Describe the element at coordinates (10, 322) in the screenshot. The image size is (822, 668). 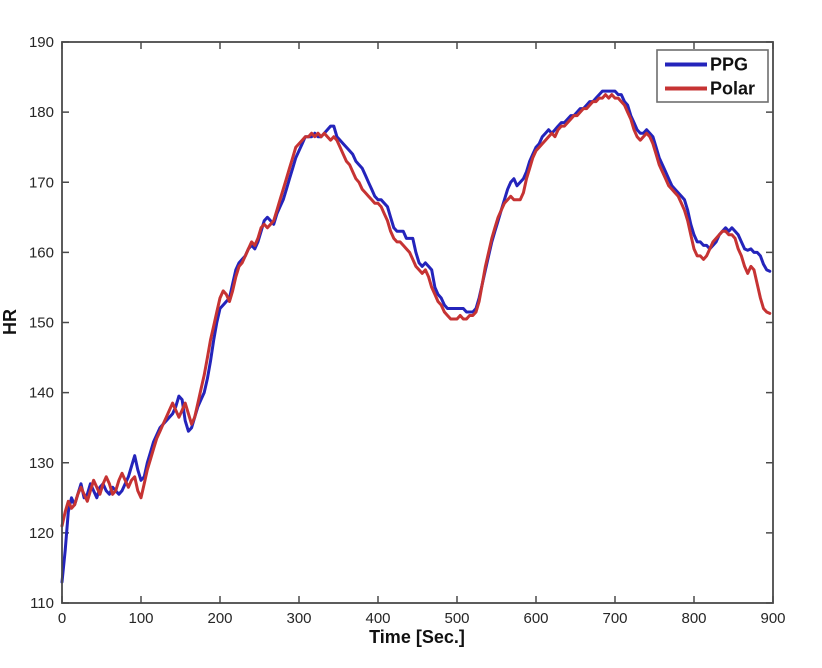
I see `y-axis-label: HR` at that location.